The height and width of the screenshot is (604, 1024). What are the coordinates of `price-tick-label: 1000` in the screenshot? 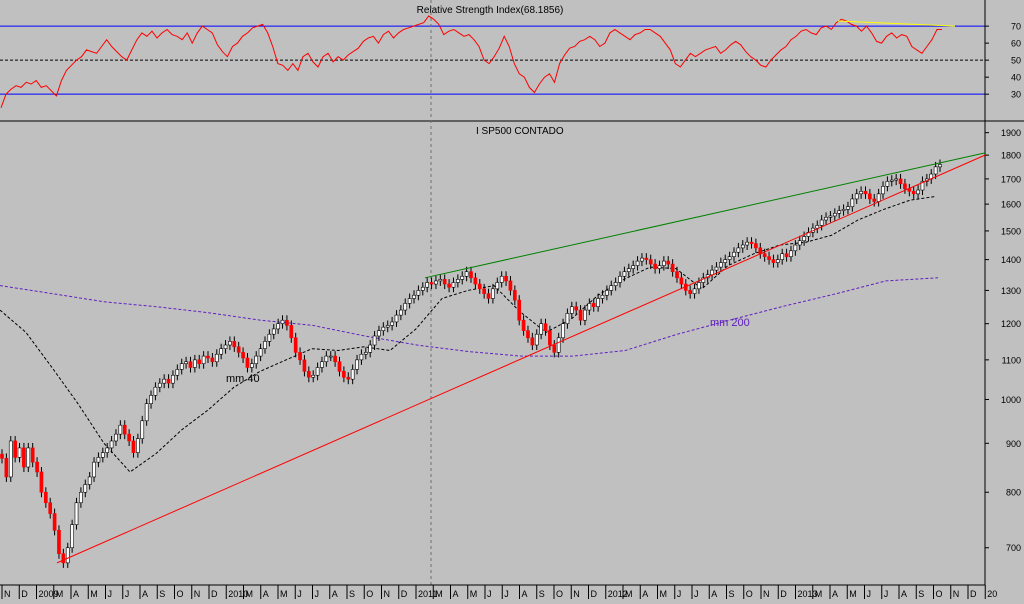 It's located at (1011, 400).